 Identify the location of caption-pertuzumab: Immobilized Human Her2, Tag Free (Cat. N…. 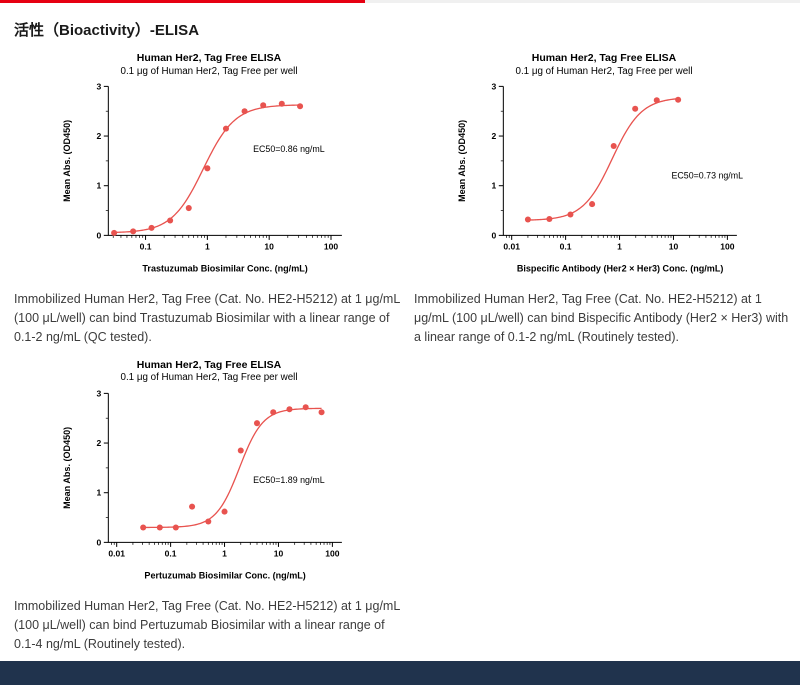
(207, 625).